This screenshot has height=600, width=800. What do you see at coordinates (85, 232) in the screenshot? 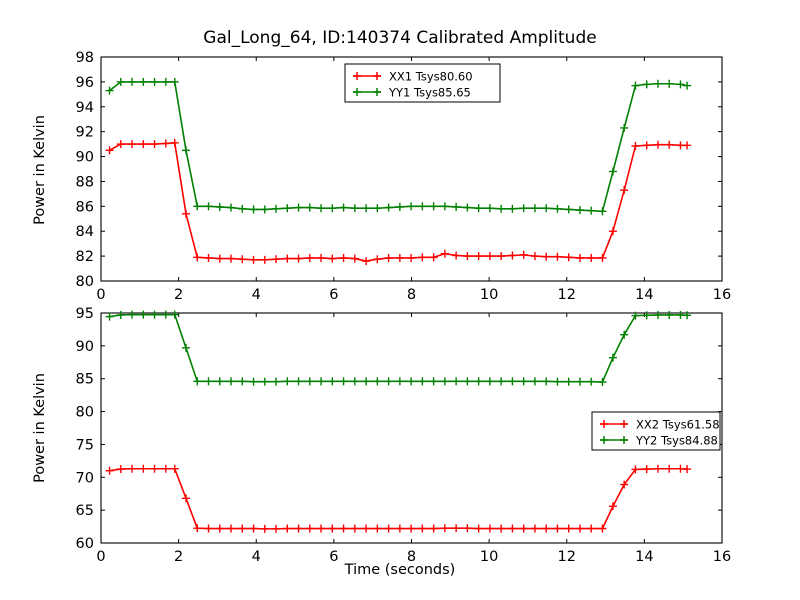
I see `y-tick-label: 84` at bounding box center [85, 232].